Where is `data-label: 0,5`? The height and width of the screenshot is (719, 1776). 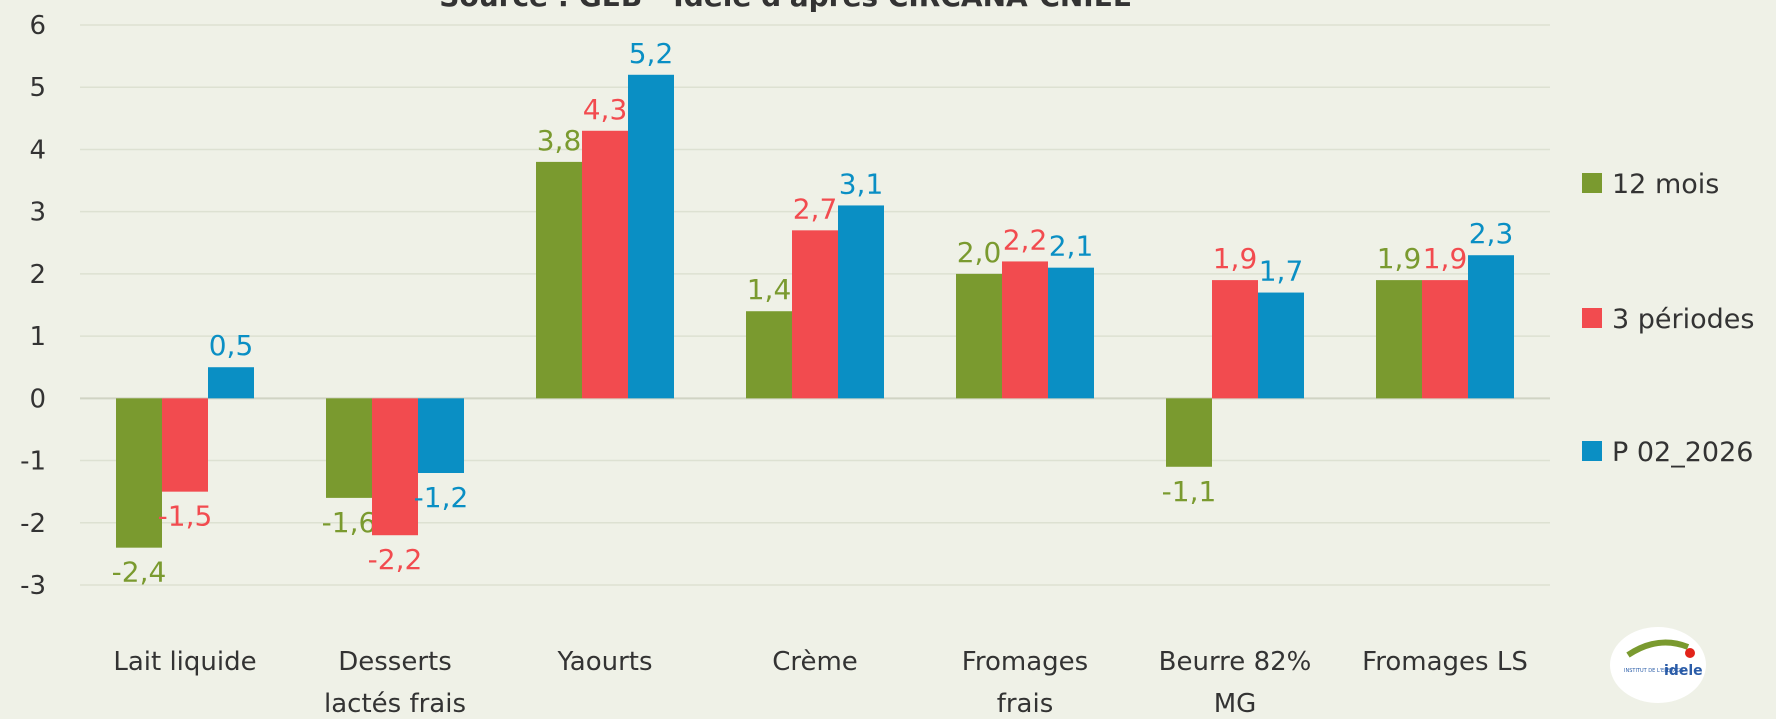
data-label: 0,5 is located at coordinates (231, 345).